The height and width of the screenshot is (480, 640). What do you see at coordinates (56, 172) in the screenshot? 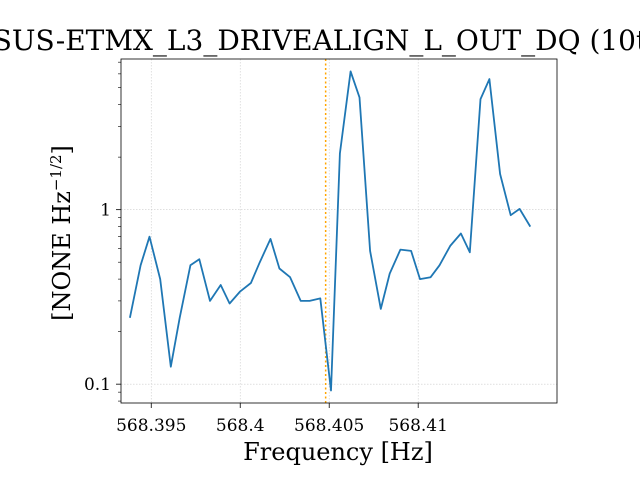
I see `y-axis-label-exponent: −1/2` at bounding box center [56, 172].